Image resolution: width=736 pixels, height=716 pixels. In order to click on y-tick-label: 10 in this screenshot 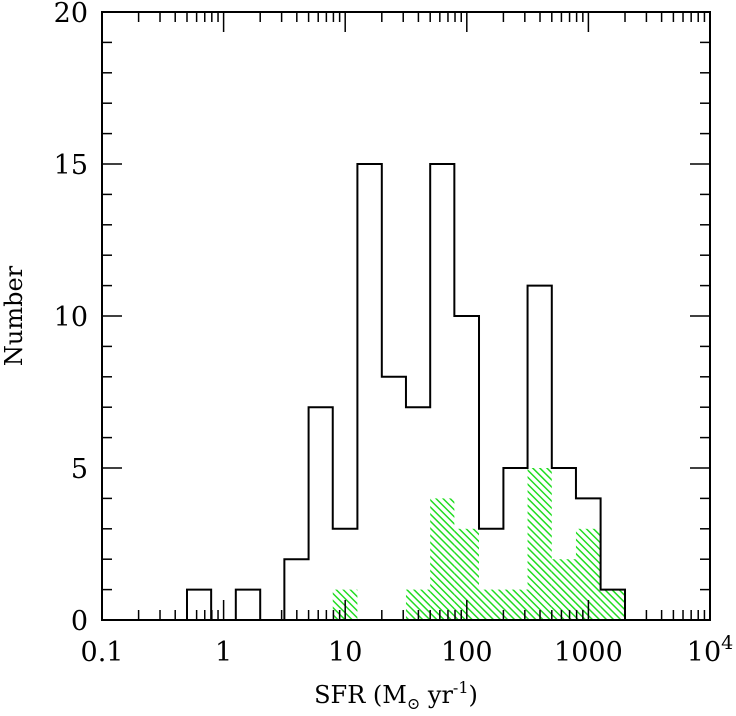, I will do `click(71, 317)`.